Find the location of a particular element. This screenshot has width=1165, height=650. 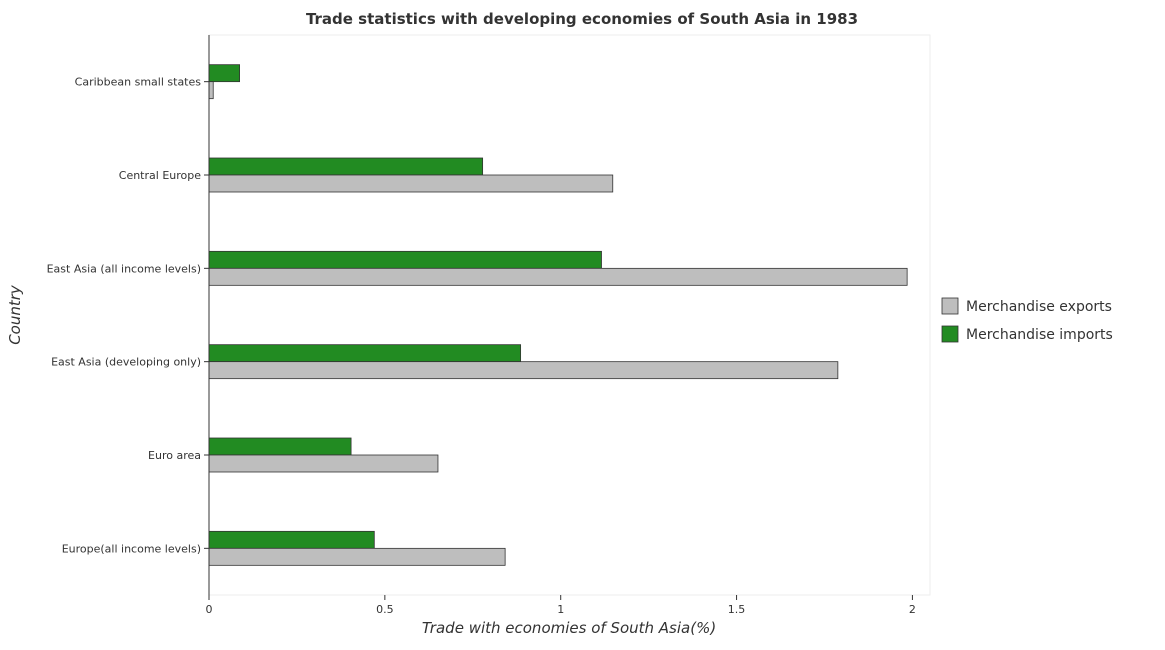

y-tick-label: East Asia (developing only) is located at coordinates (126, 362).